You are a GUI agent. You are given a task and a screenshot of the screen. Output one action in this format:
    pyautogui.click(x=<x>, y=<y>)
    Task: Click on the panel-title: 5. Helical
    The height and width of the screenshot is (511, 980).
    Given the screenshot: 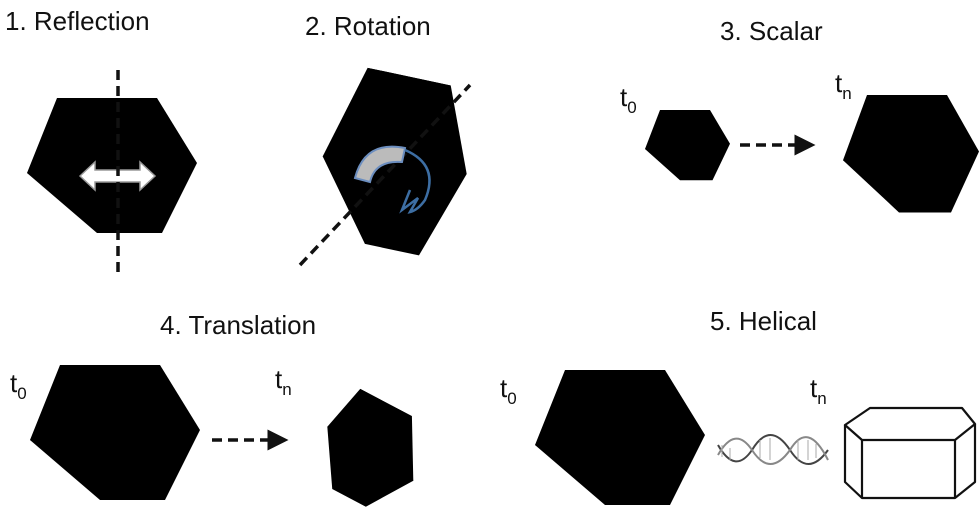 What is the action you would take?
    pyautogui.click(x=763, y=321)
    